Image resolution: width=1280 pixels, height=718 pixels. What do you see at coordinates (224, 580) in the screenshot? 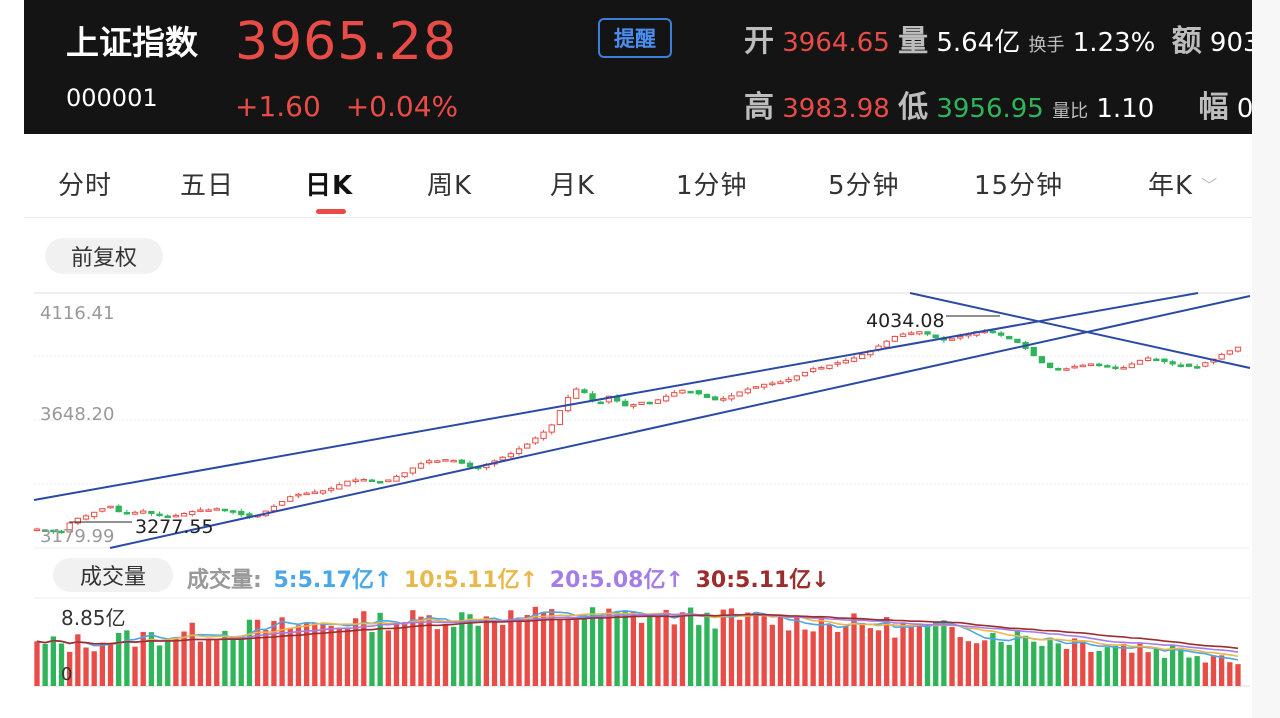
I see `volume-legend-title: 成交量:` at bounding box center [224, 580].